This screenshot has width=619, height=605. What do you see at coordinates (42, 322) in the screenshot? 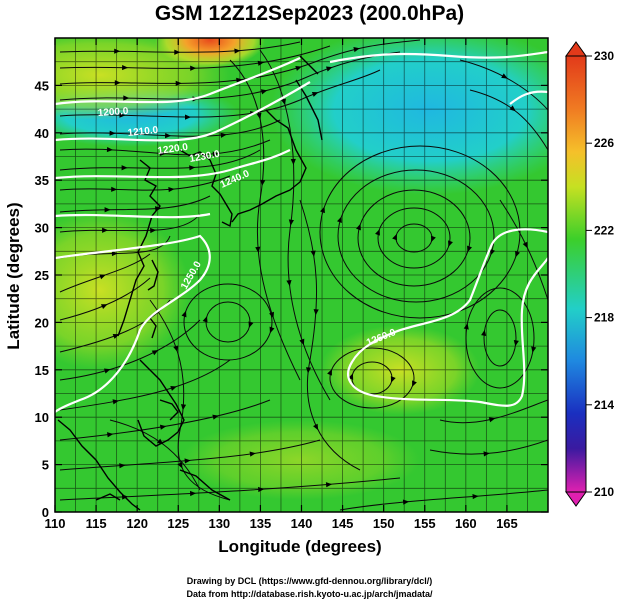
I see `y-tick-label: 20` at bounding box center [42, 322].